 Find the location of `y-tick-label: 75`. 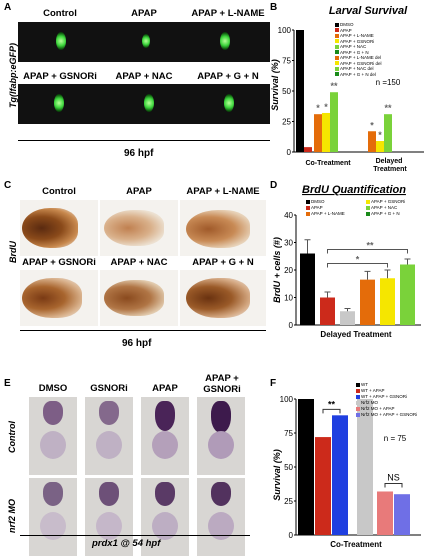

y-tick-label: 75 is located at coordinates (286, 61).